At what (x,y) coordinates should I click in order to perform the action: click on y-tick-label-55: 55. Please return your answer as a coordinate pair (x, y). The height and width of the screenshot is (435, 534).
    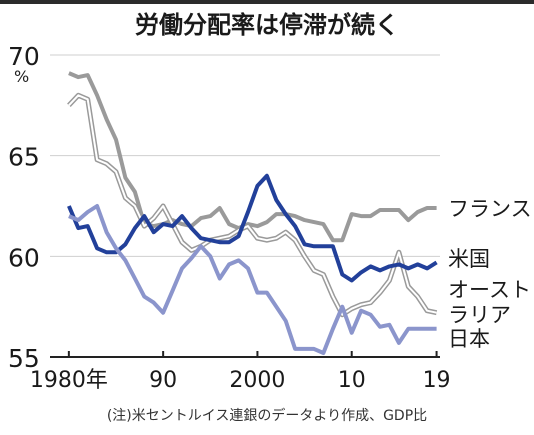
    Looking at the image, I should click on (24, 358).